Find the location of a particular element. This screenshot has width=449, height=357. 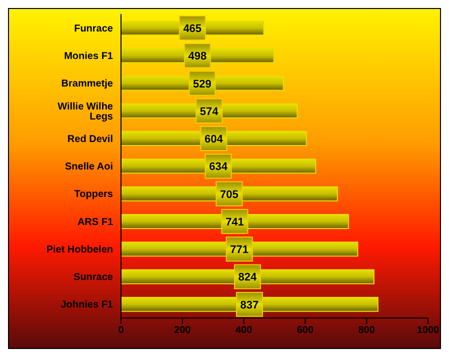

data-label: 529 is located at coordinates (202, 84).